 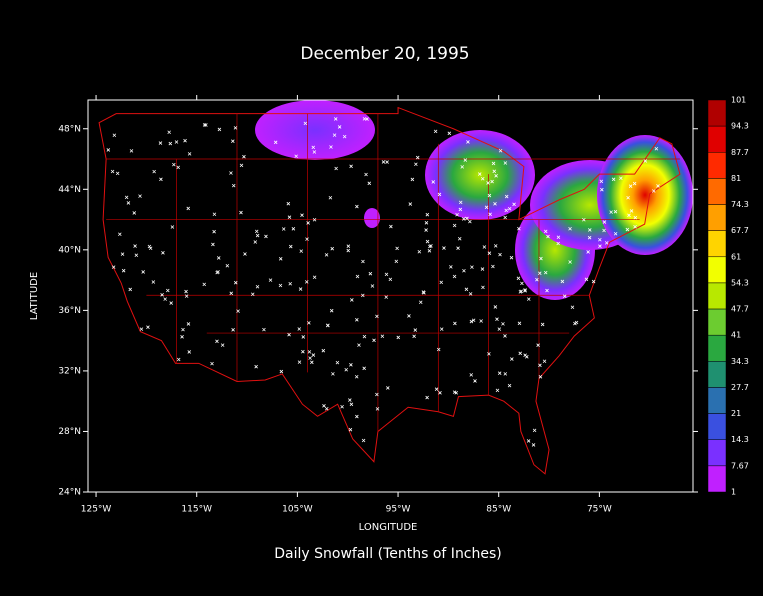 What do you see at coordinates (740, 309) in the screenshot?
I see `colorbar-label: 47.7` at bounding box center [740, 309].